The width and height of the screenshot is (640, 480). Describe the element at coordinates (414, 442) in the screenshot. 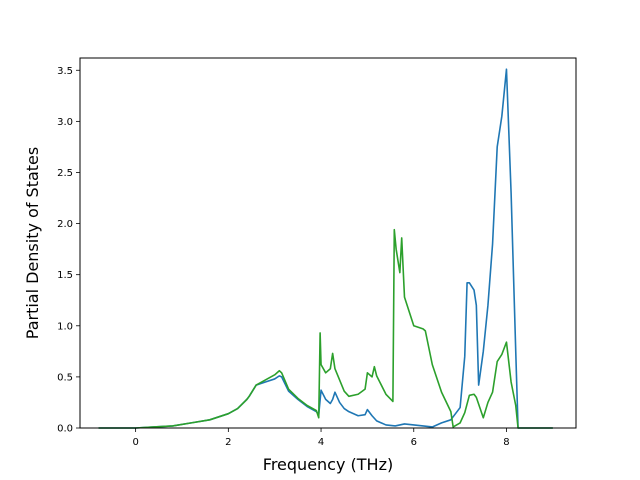

I see `x-tick-label: 6` at that location.